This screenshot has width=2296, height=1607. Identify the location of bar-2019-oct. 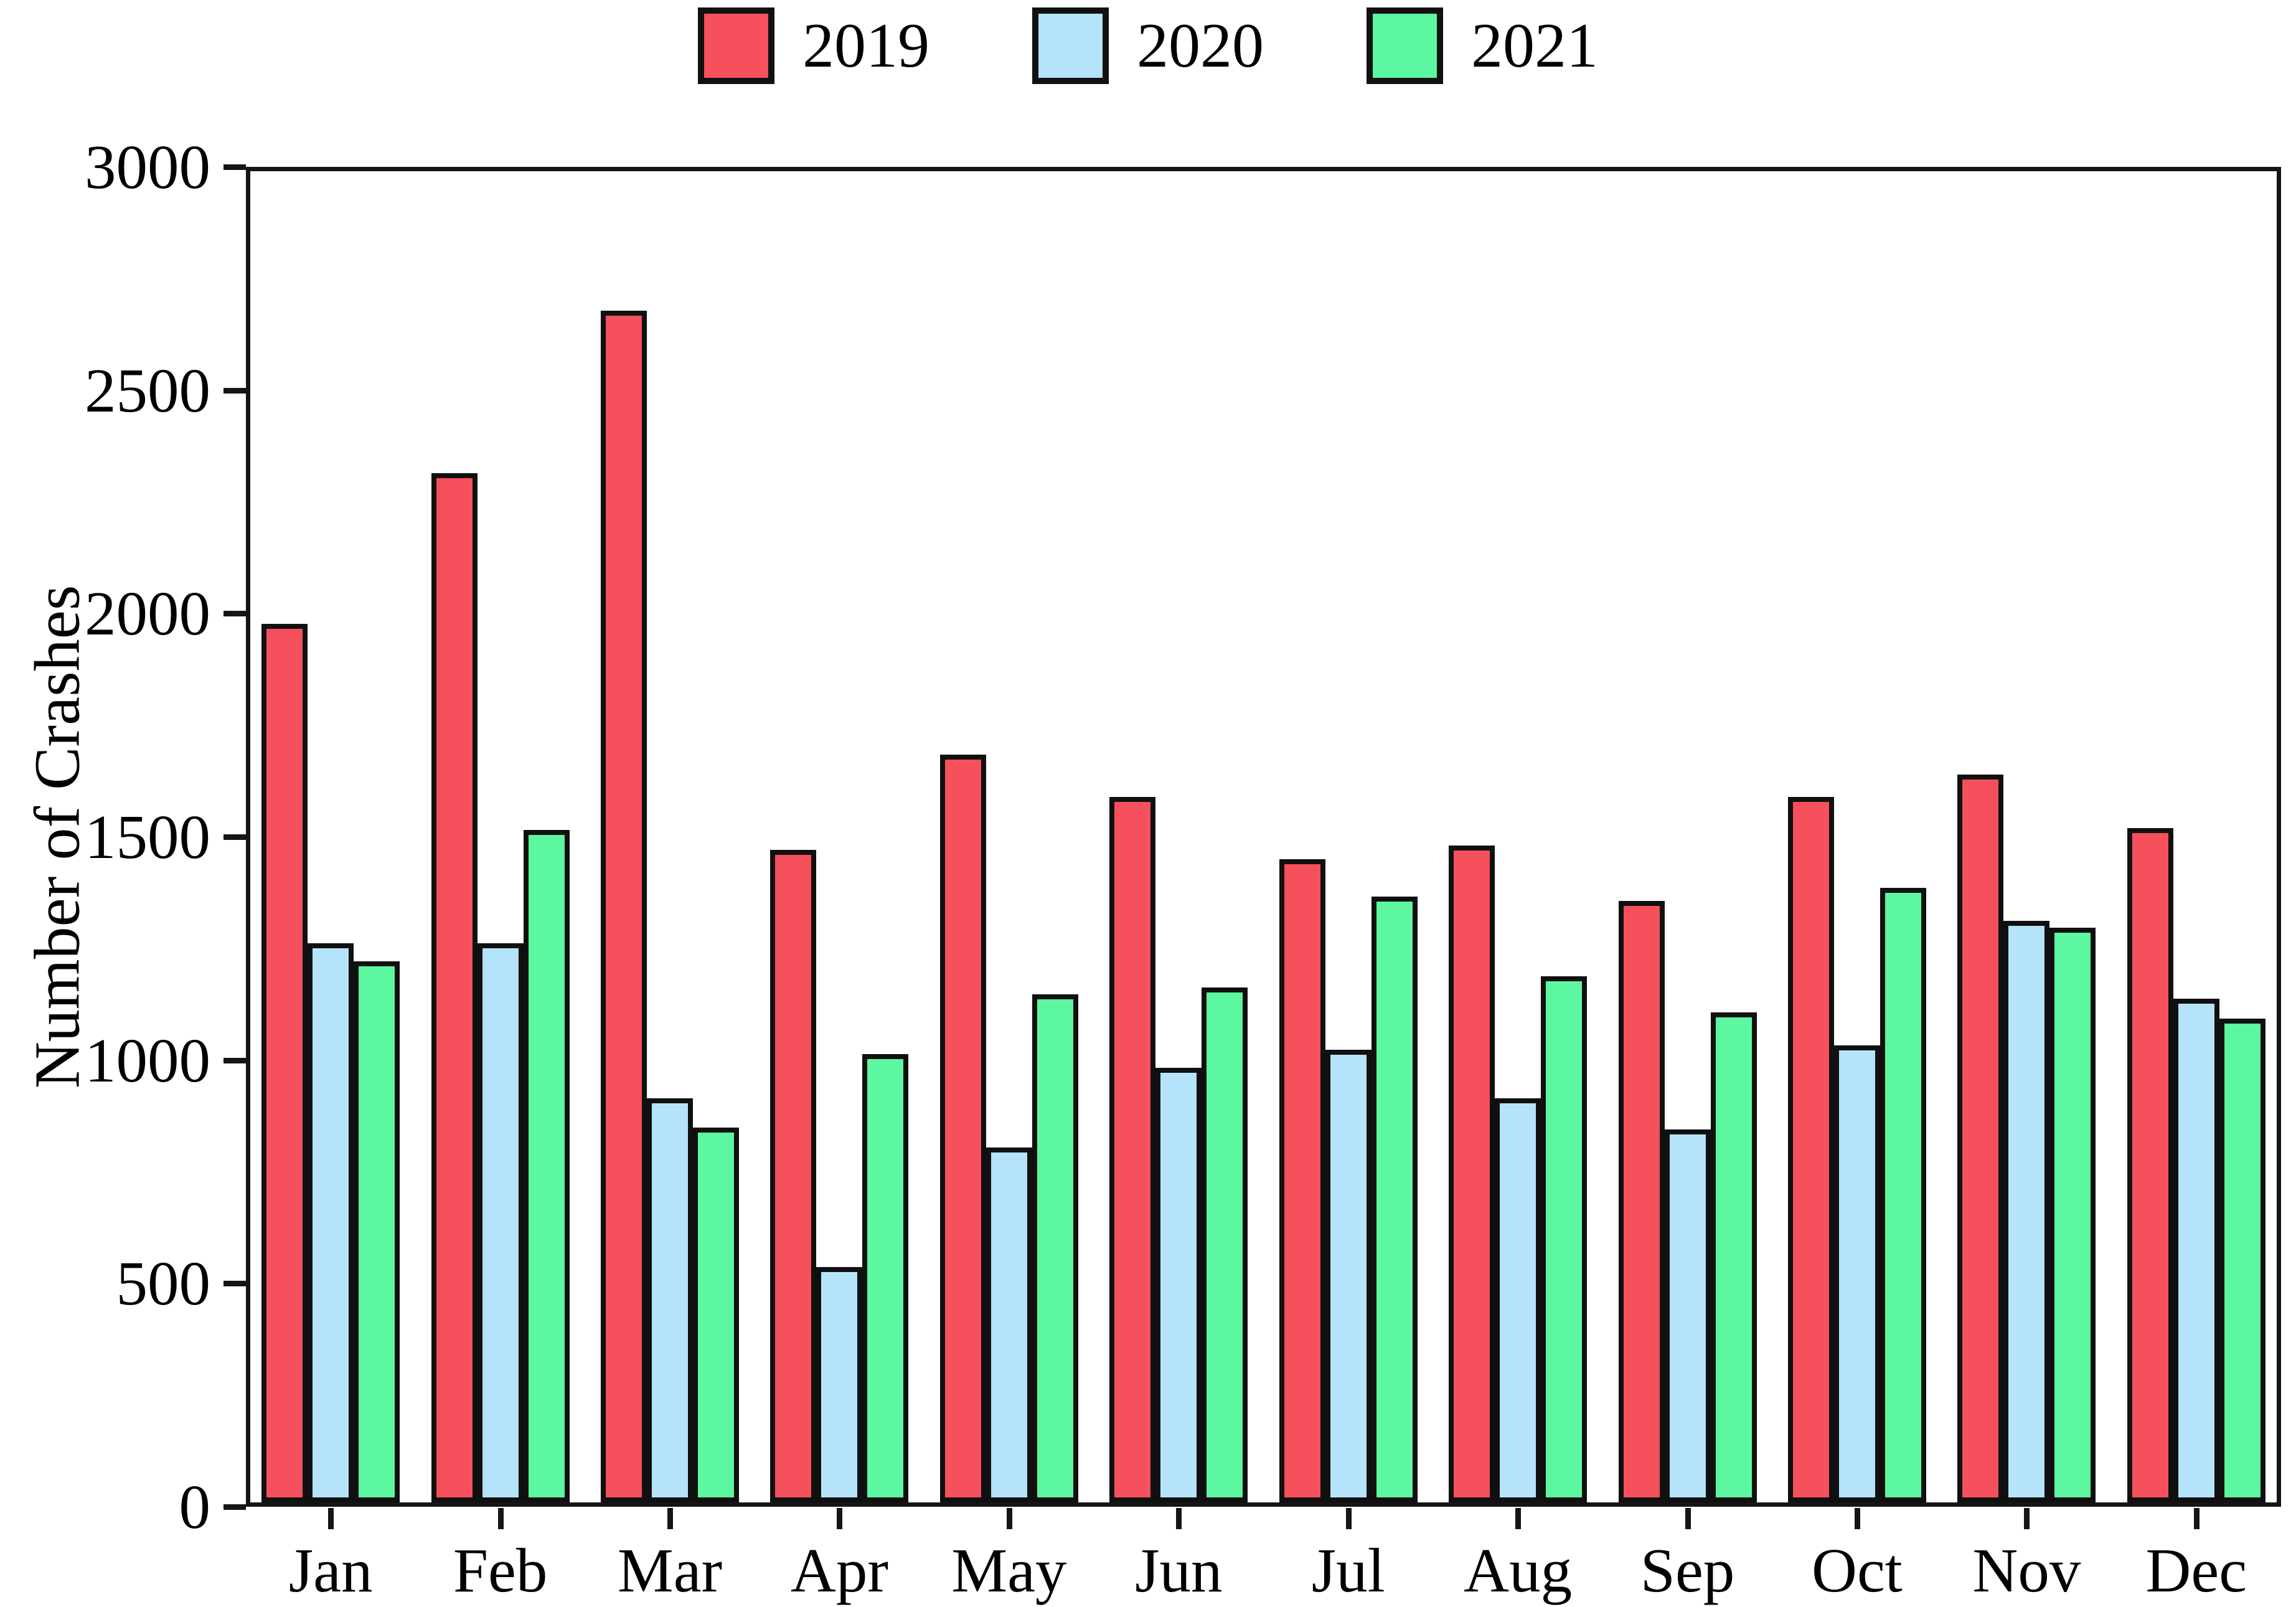
(1810, 1149).